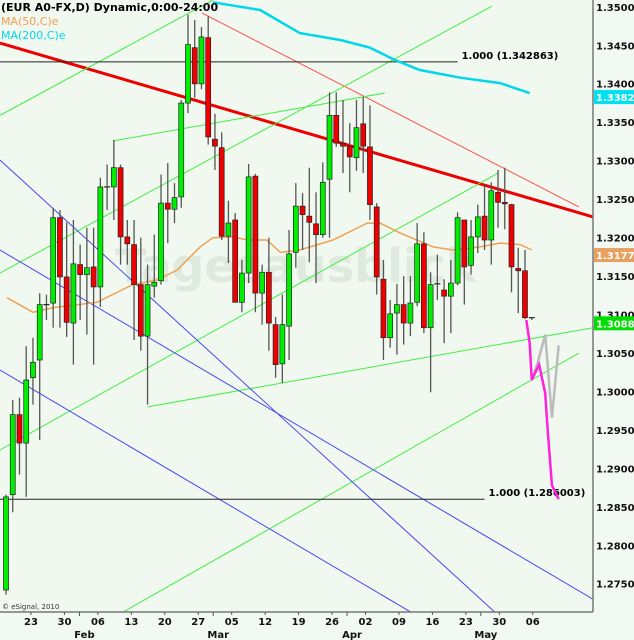  What do you see at coordinates (98, 622) in the screenshot?
I see `x-tick-label: 06` at bounding box center [98, 622].